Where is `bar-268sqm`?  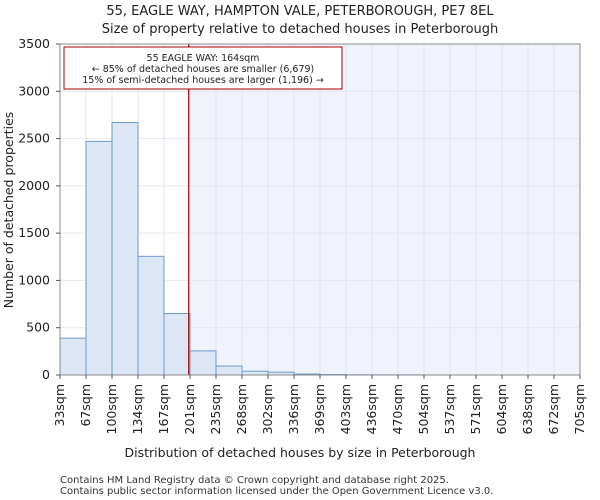
bar-268sqm is located at coordinates (255, 373).